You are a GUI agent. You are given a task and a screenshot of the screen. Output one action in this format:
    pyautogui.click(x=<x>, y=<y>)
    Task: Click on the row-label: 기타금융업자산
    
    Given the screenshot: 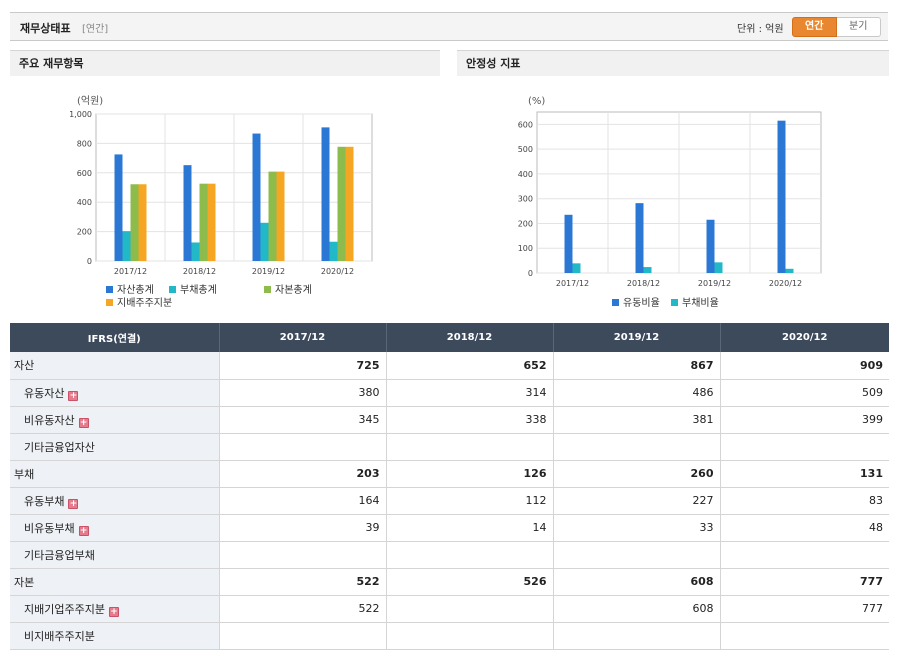 What is the action you would take?
    pyautogui.click(x=114, y=447)
    